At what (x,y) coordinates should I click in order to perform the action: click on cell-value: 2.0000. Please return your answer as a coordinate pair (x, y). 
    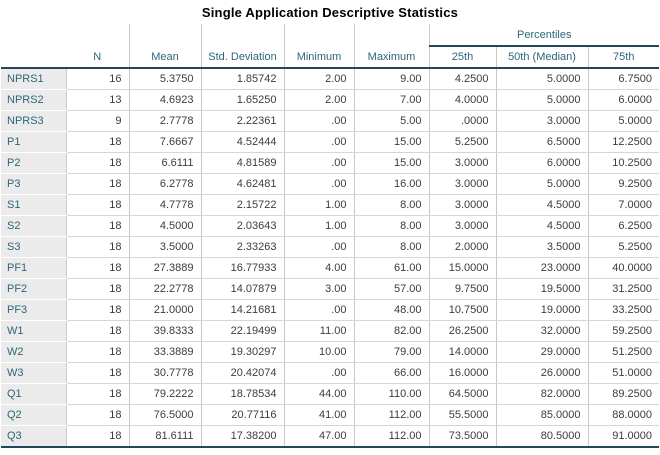
    Looking at the image, I should click on (462, 247).